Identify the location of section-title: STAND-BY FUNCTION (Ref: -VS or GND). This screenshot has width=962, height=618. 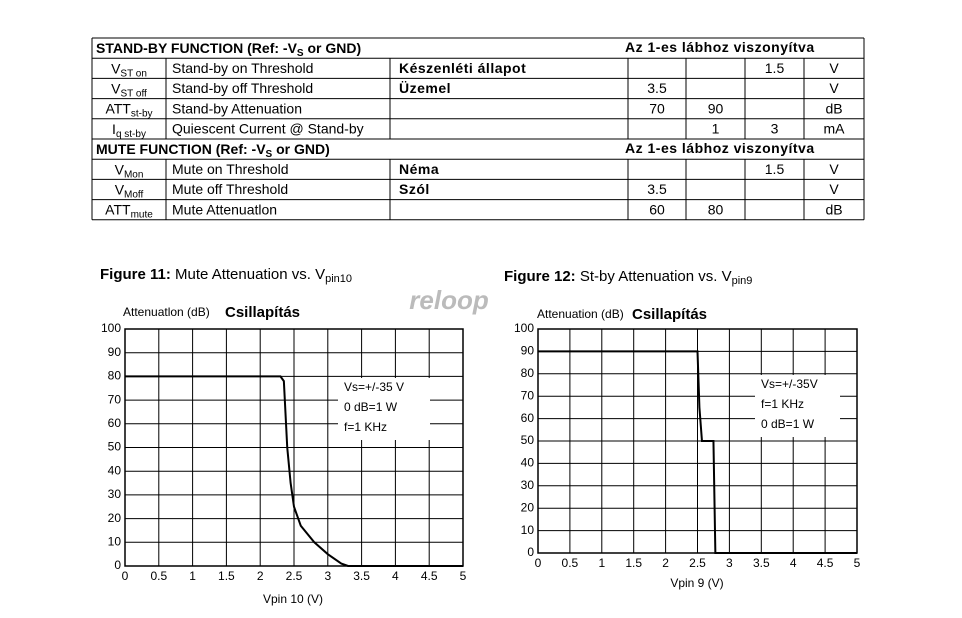
(228, 49).